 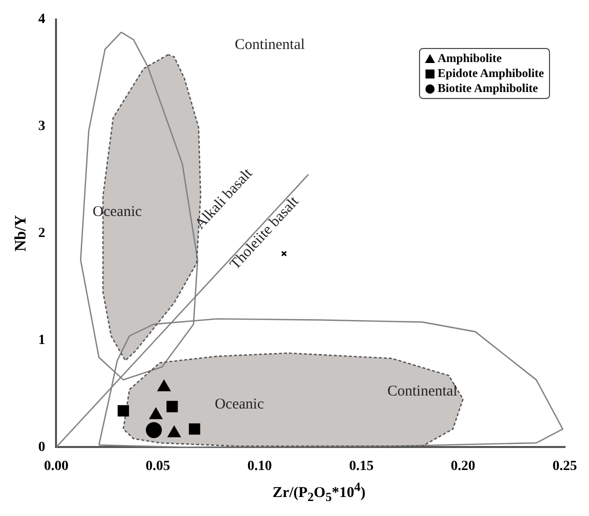 What do you see at coordinates (463, 466) in the screenshot?
I see `x-tick-label: 0.20` at bounding box center [463, 466].